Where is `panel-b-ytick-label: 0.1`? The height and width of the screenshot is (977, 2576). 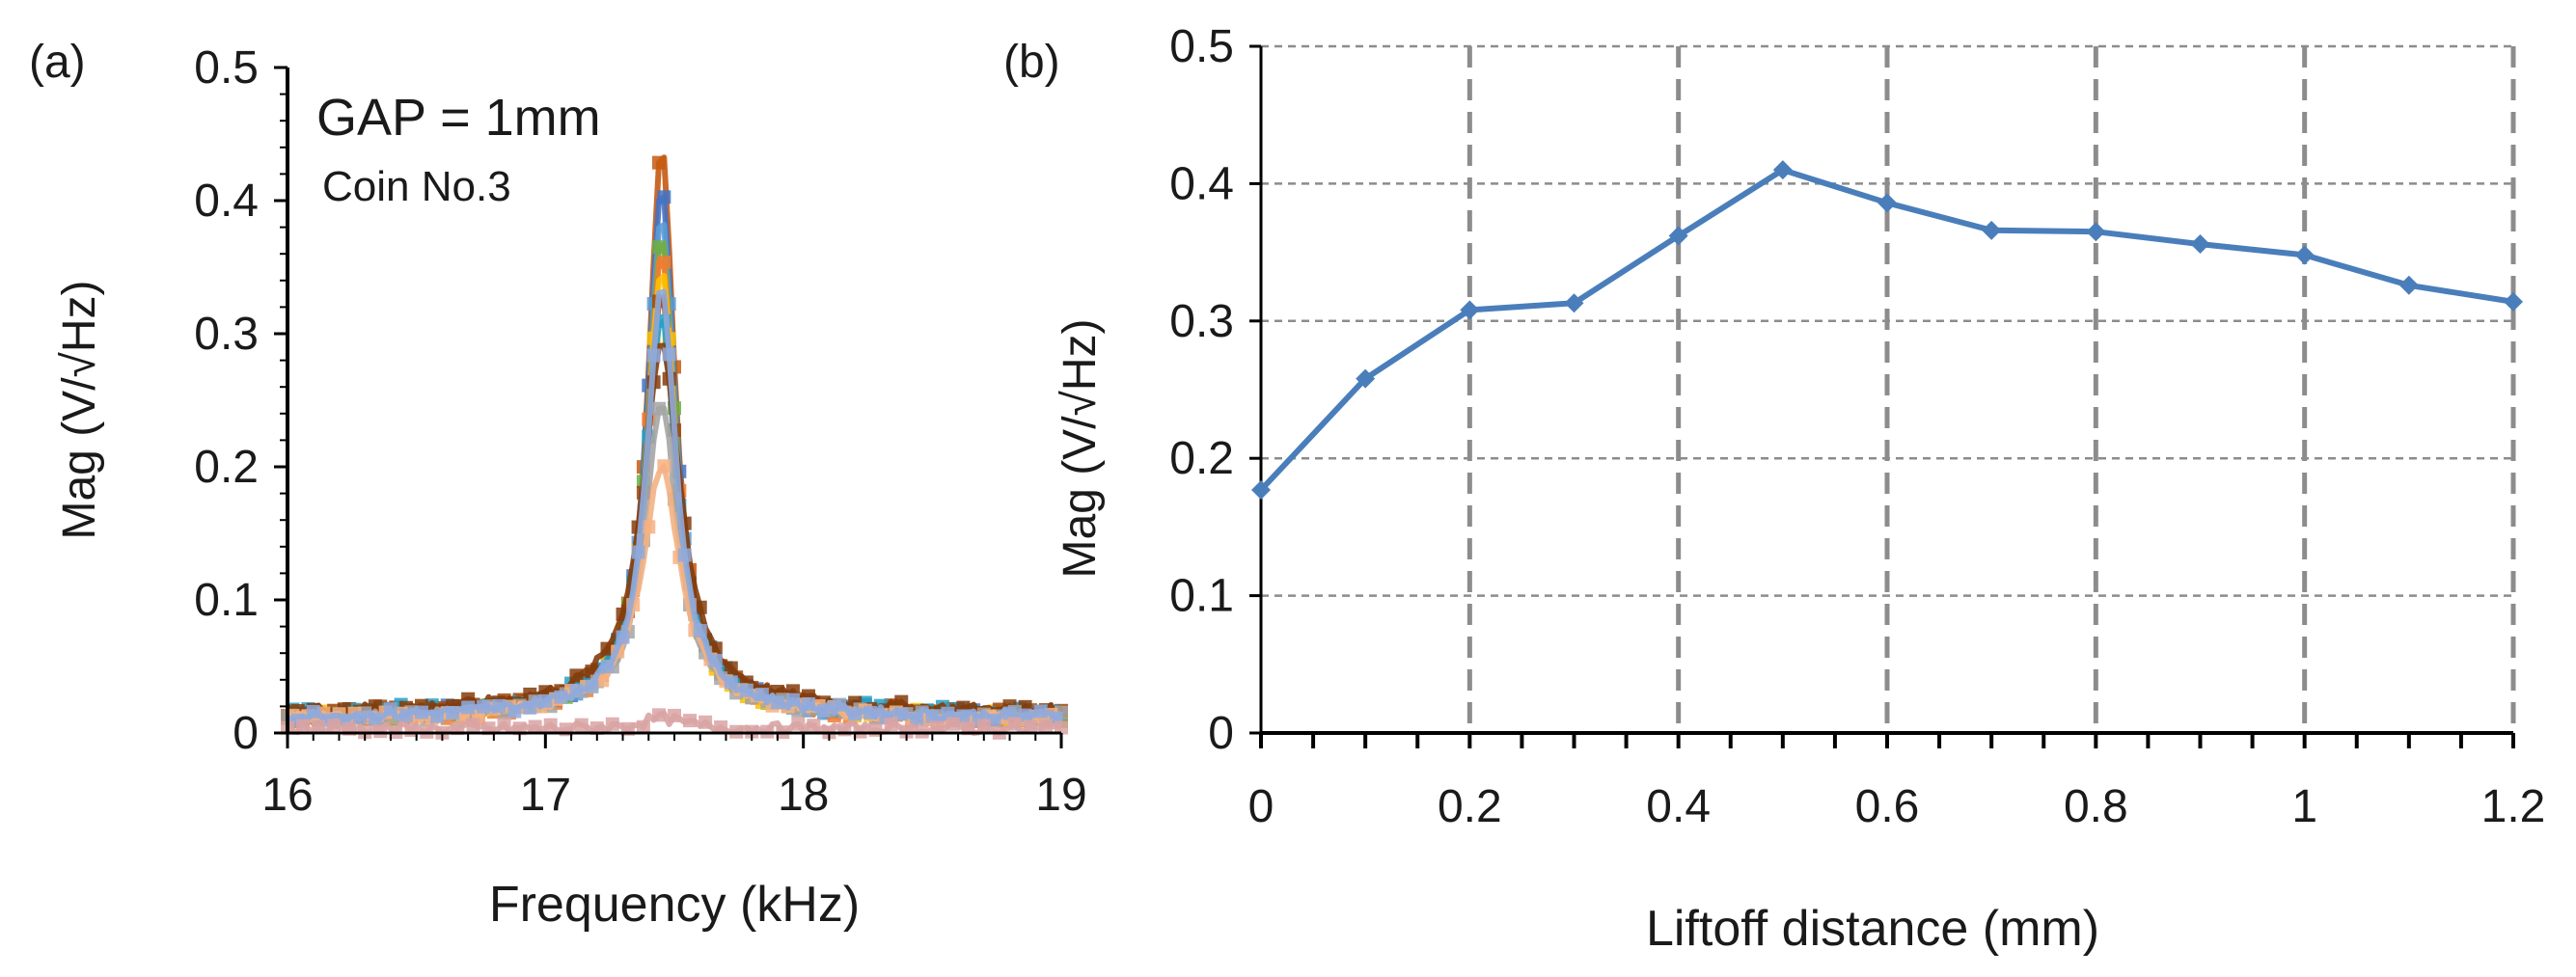
panel-b-ytick-label: 0.1 is located at coordinates (1201, 597).